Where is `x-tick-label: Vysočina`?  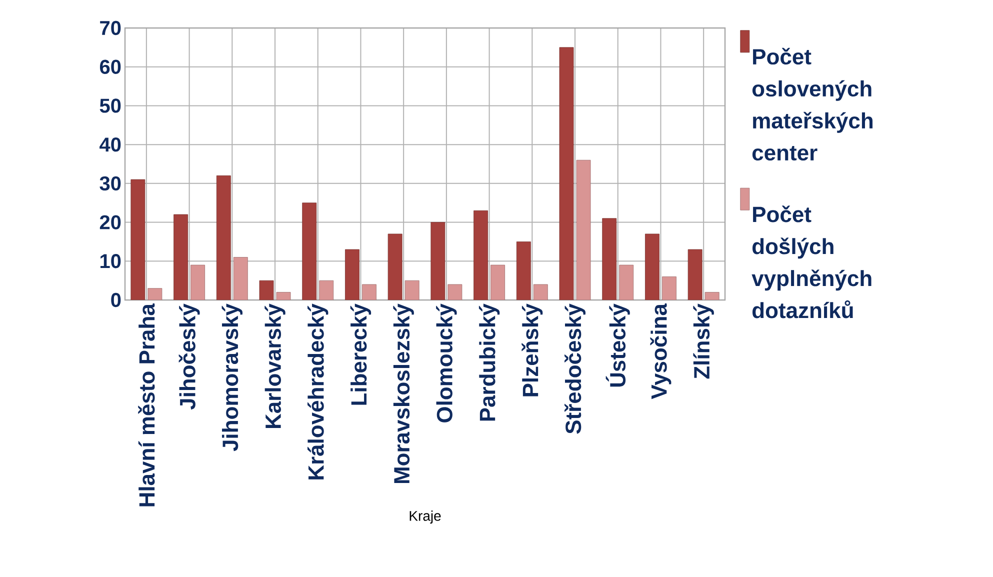
x-tick-label: Vysočina is located at coordinates (661, 351).